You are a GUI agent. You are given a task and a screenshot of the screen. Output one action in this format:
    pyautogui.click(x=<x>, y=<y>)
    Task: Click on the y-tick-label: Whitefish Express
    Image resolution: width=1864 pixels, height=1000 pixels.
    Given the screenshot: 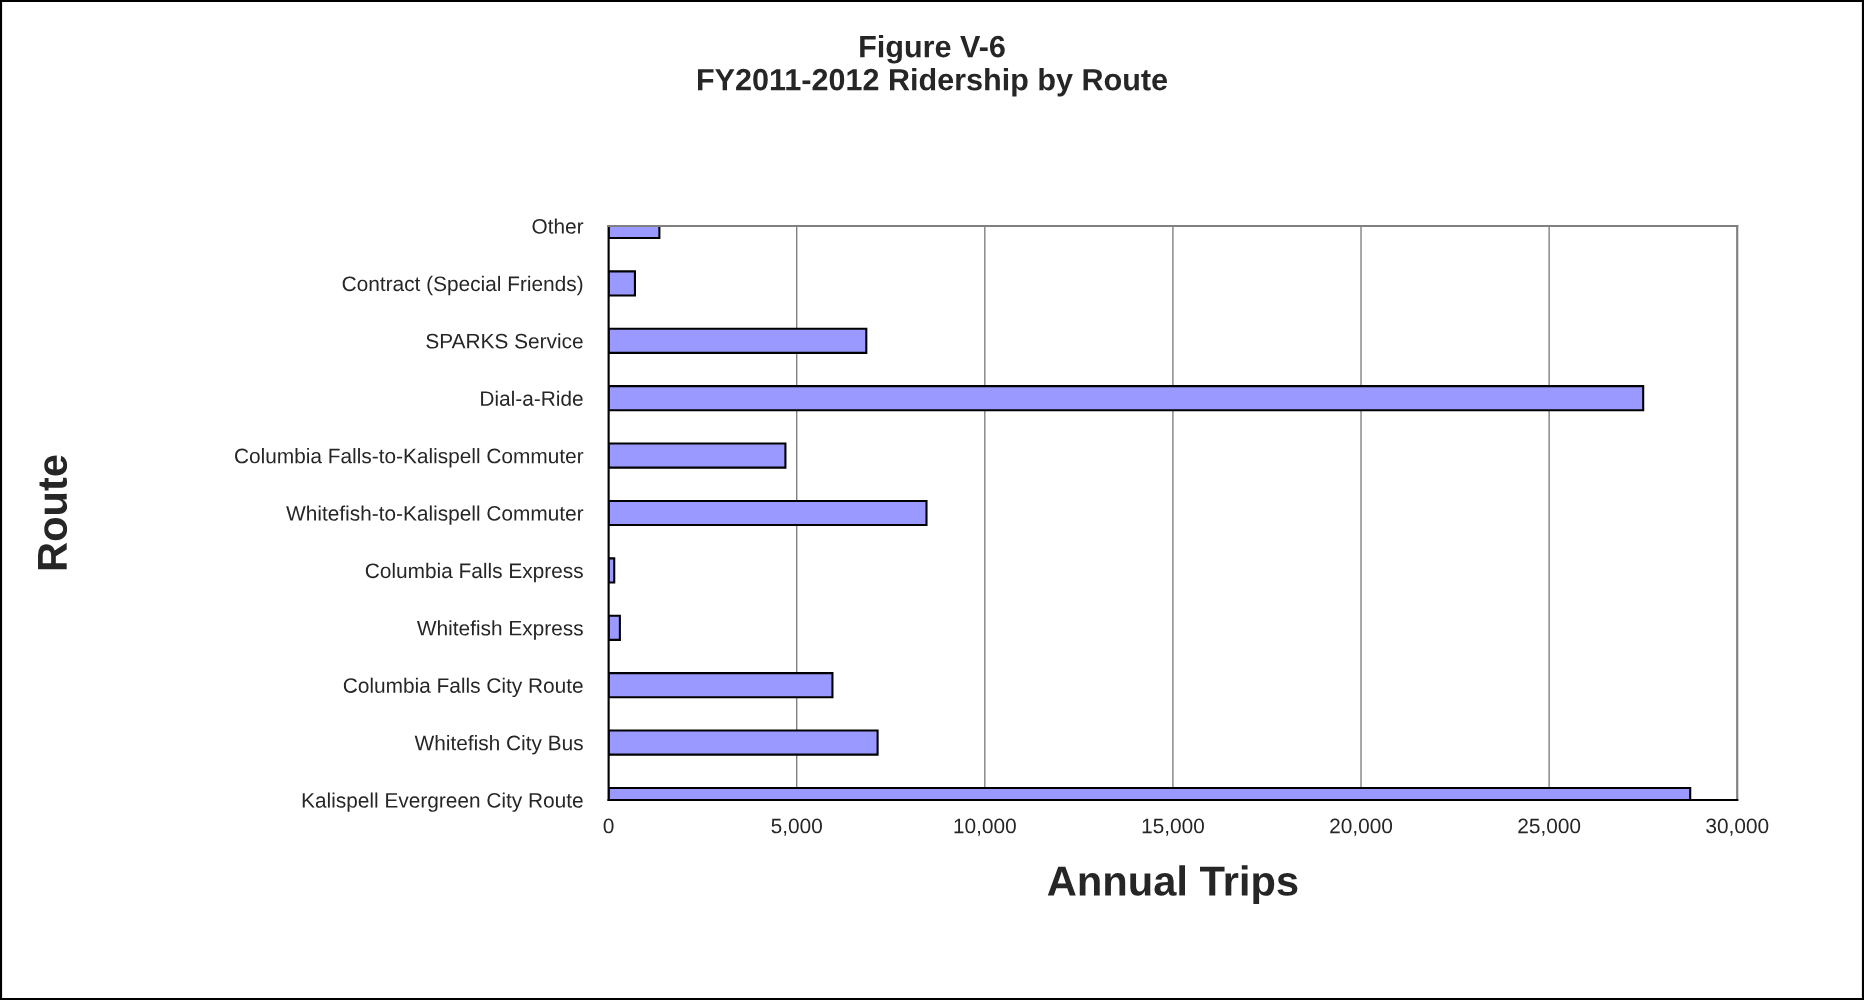 What is the action you would take?
    pyautogui.click(x=499, y=630)
    